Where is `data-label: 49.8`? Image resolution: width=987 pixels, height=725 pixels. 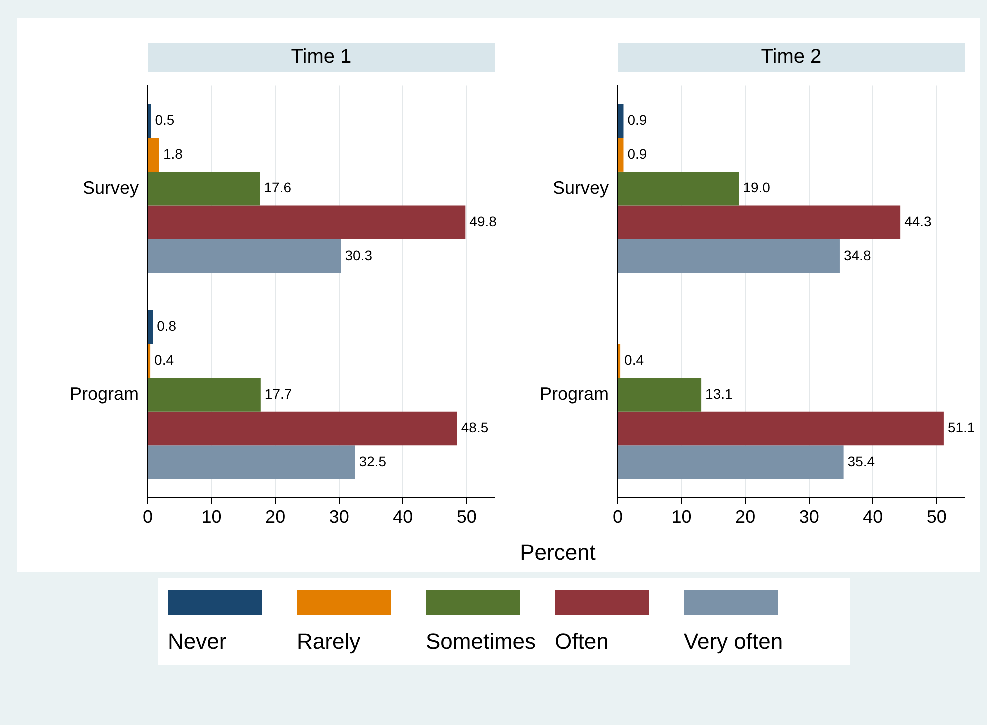
data-label: 49.8 is located at coordinates (484, 222).